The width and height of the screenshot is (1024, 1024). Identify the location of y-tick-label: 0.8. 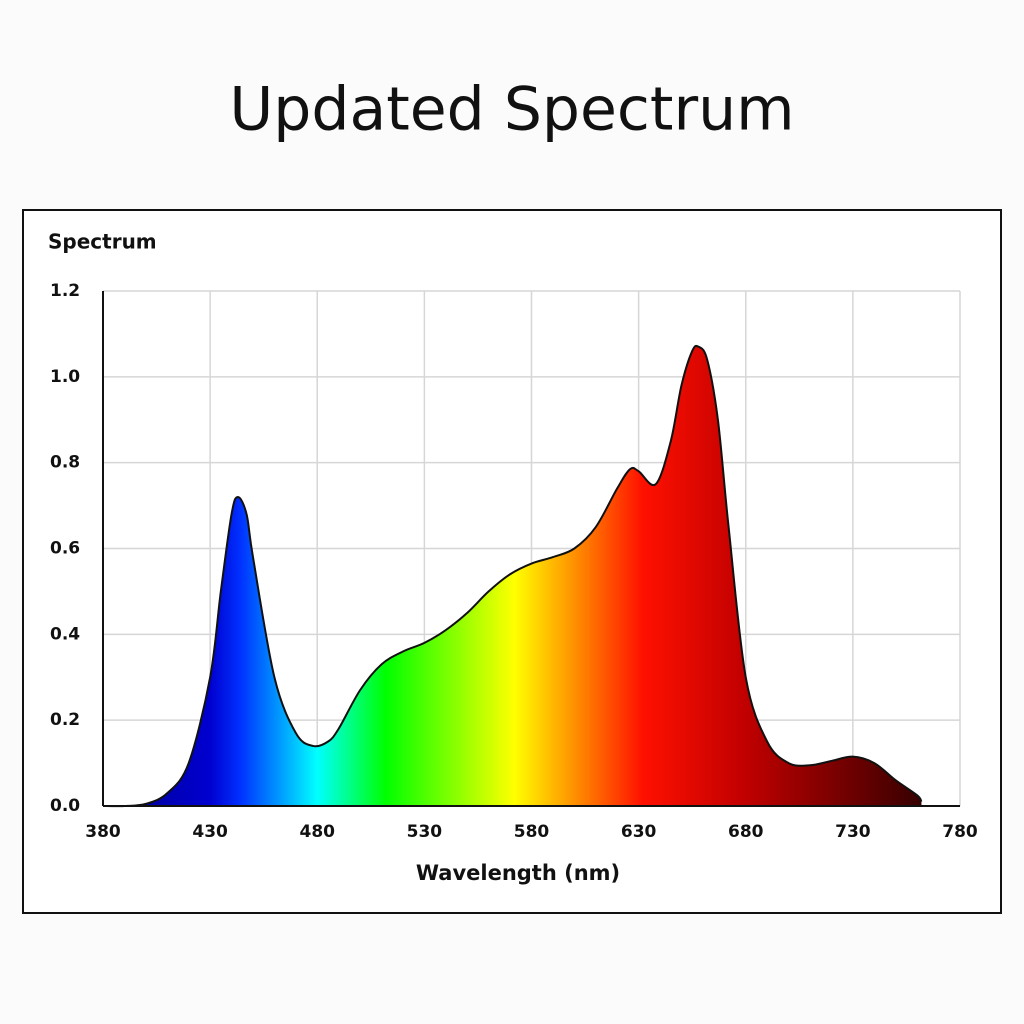
(65, 463).